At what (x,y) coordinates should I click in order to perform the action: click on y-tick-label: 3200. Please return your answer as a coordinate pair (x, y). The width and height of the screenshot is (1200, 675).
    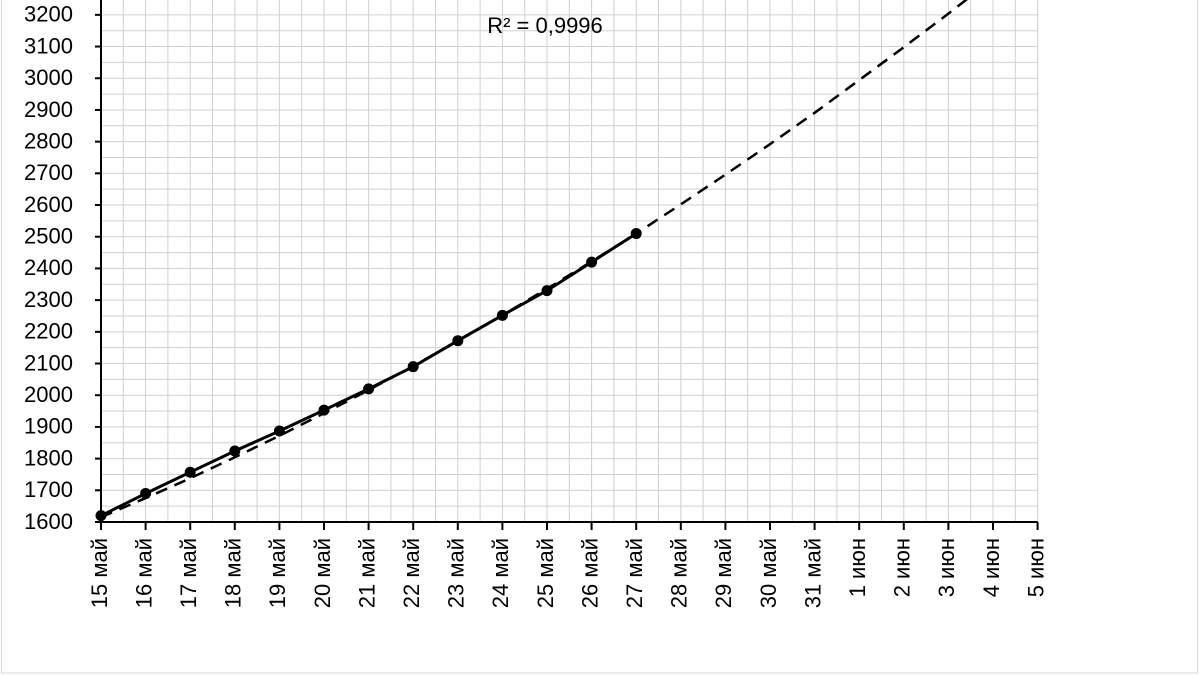
    Looking at the image, I should click on (48, 14).